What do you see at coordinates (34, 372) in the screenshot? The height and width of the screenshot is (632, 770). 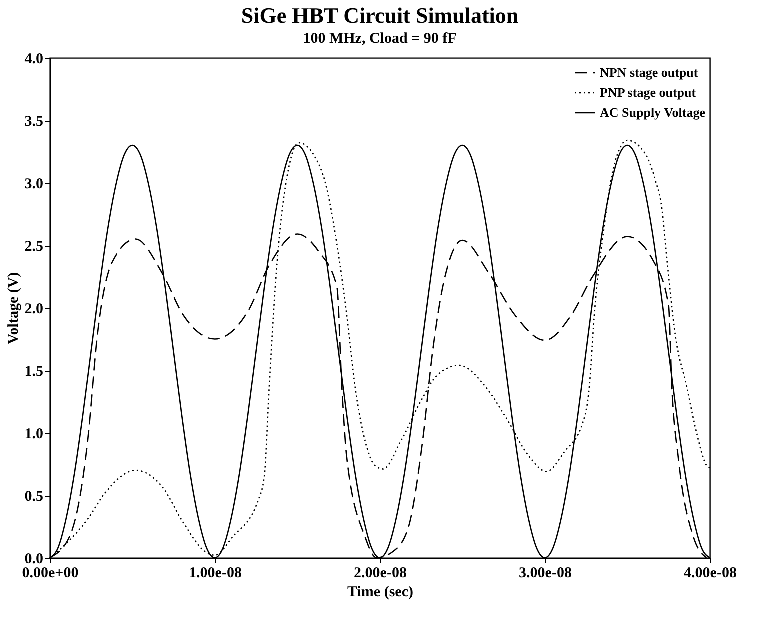 I see `y-tick-label: 1.5` at bounding box center [34, 372].